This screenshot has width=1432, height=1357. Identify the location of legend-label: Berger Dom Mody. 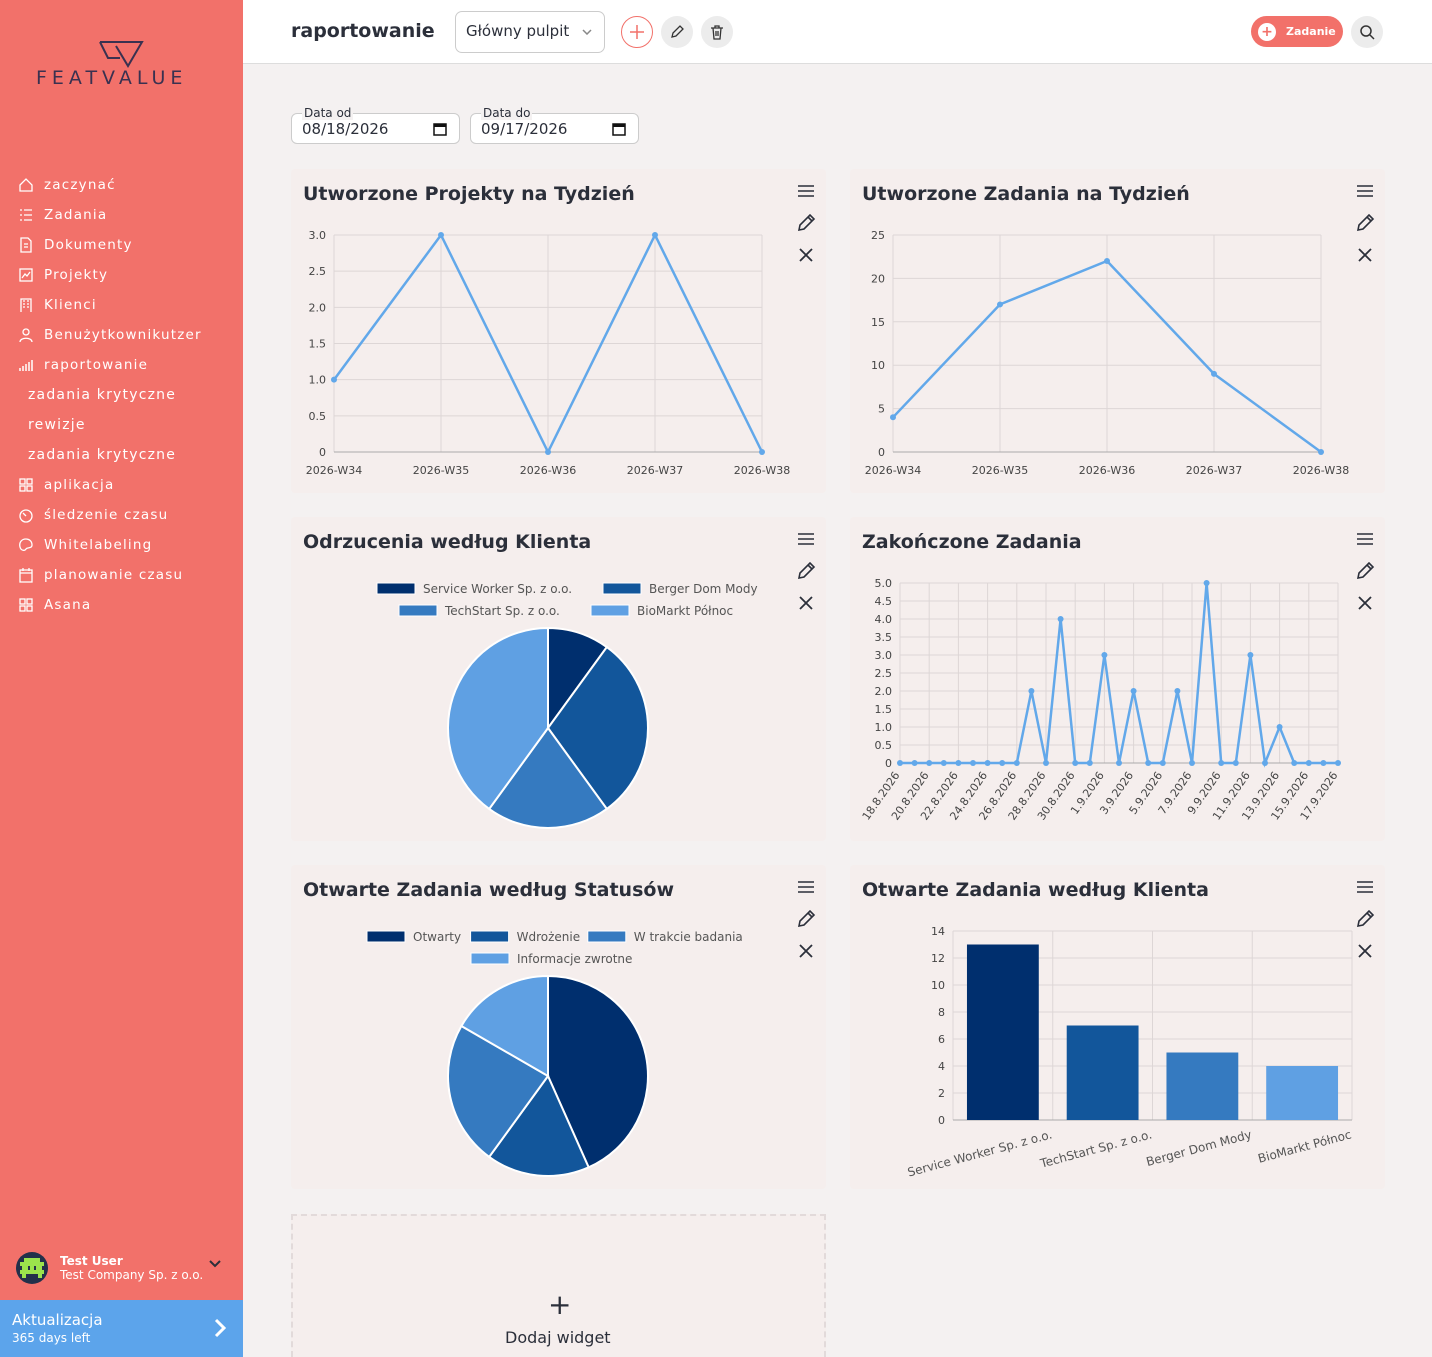
(703, 589).